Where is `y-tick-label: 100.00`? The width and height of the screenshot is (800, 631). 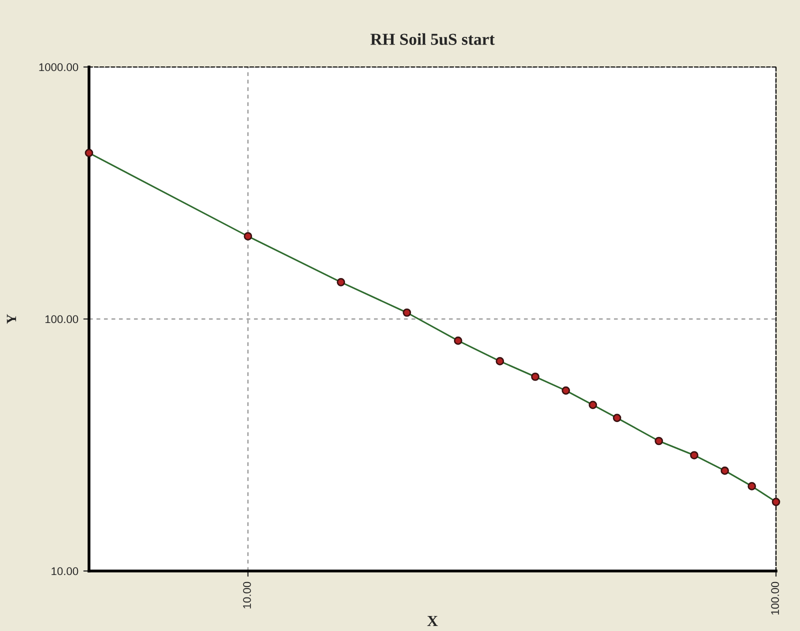
y-tick-label: 100.00 is located at coordinates (61, 319).